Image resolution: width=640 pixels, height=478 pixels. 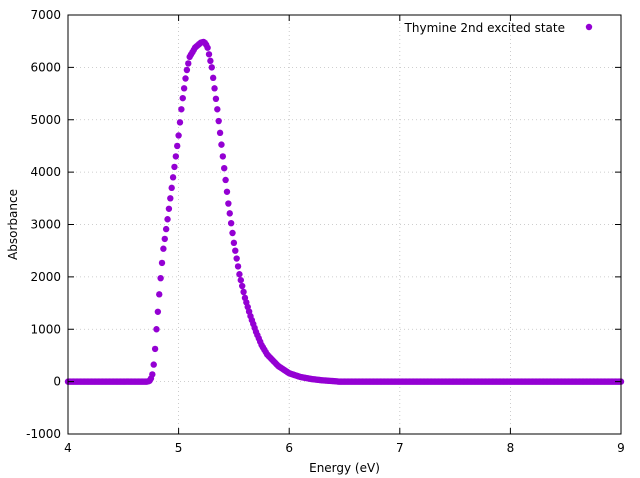 What do you see at coordinates (621, 448) in the screenshot?
I see `x-tick-label: 9` at bounding box center [621, 448].